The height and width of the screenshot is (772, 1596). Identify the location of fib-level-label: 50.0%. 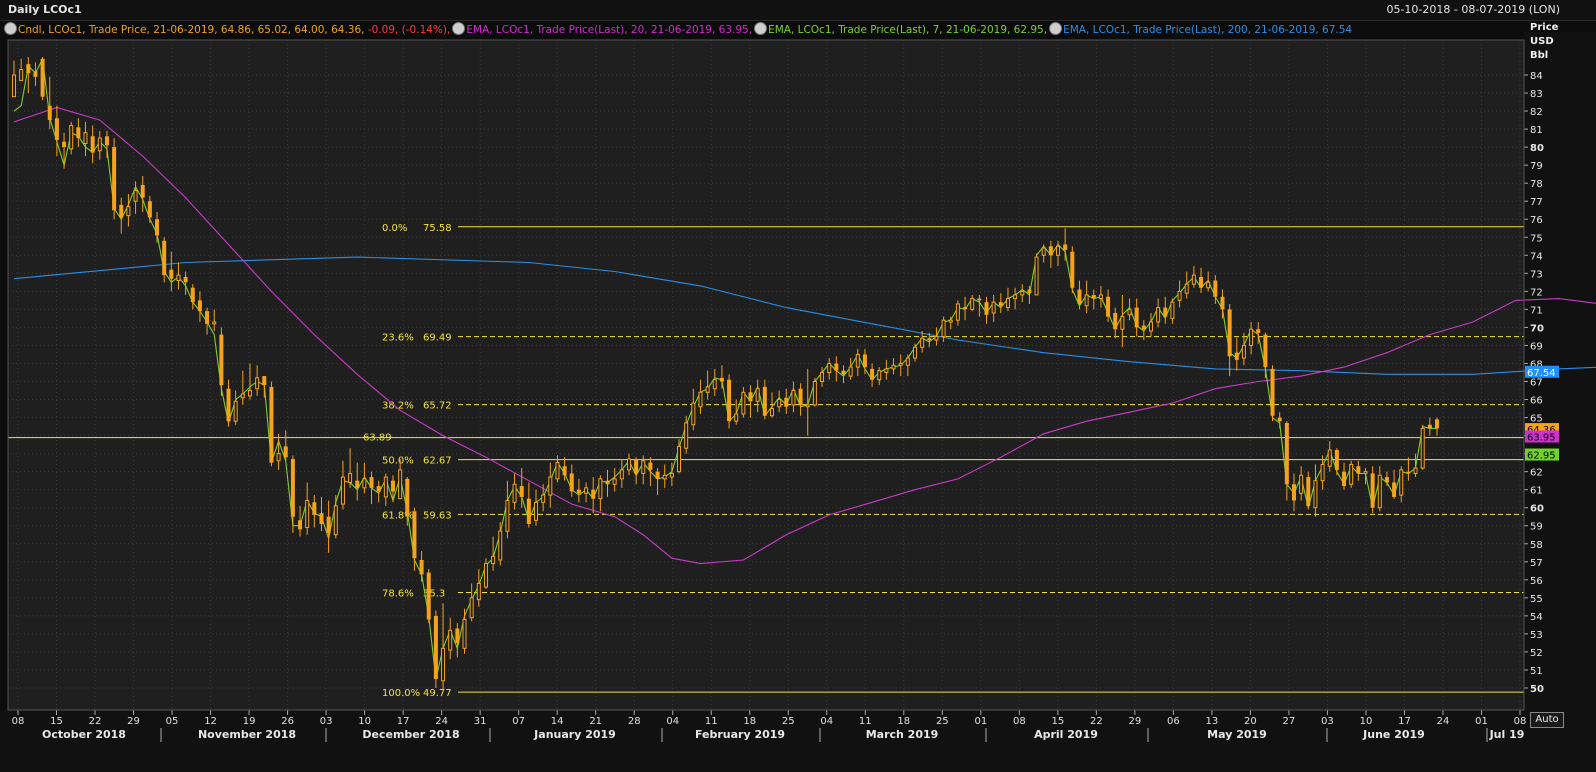
(398, 461).